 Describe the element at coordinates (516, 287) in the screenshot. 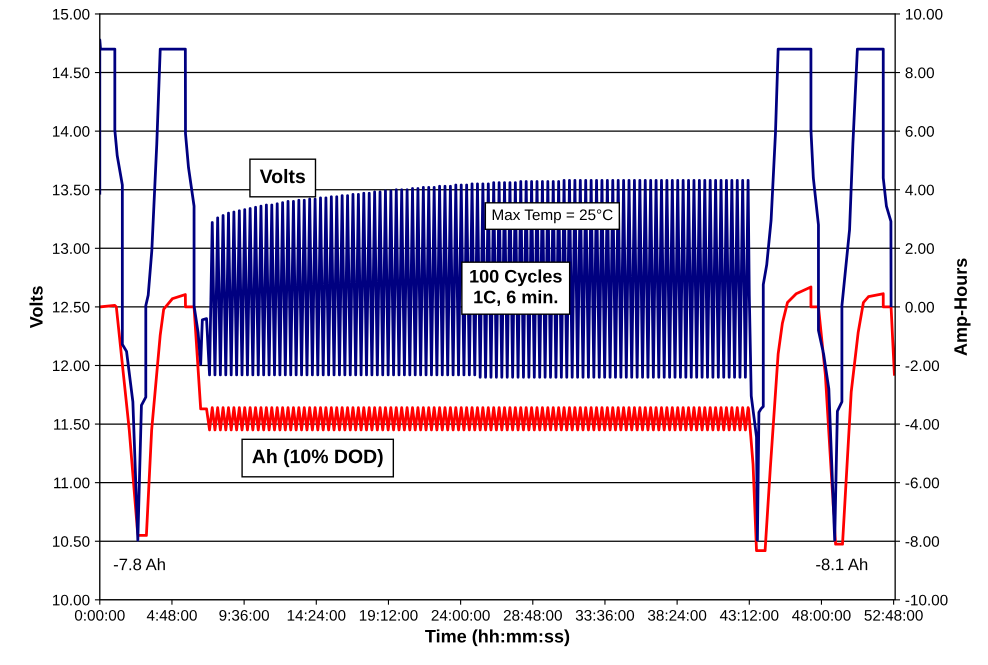

I see `annotation: 100 Cycles 1C, 6 min.` at that location.